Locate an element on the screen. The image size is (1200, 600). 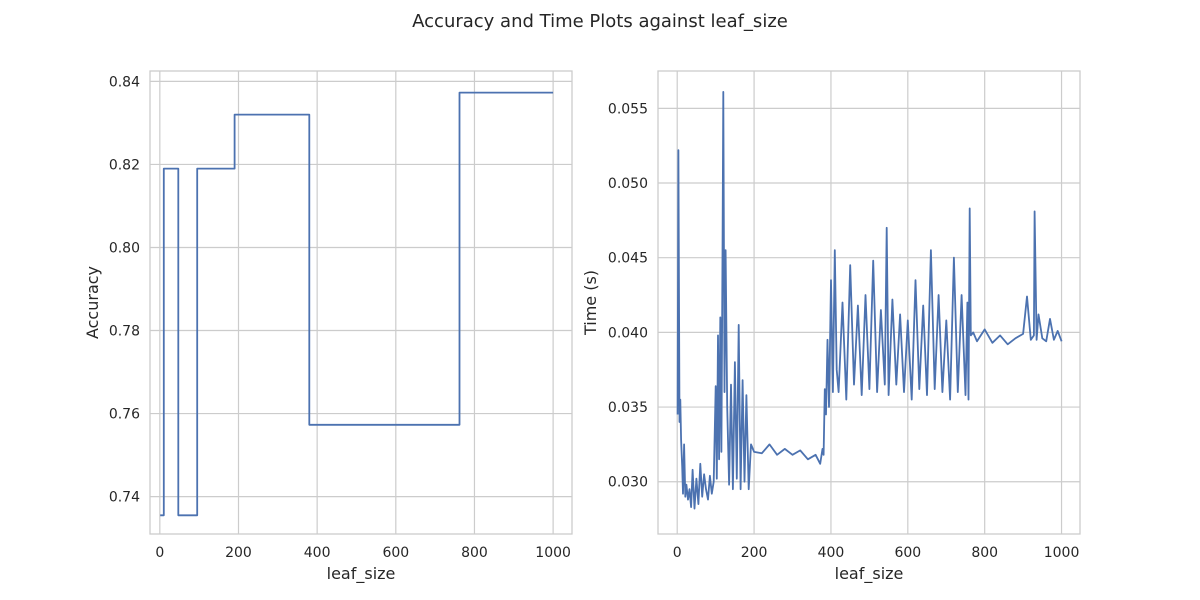
y-tick-label: 0.80 is located at coordinates (124, 248).